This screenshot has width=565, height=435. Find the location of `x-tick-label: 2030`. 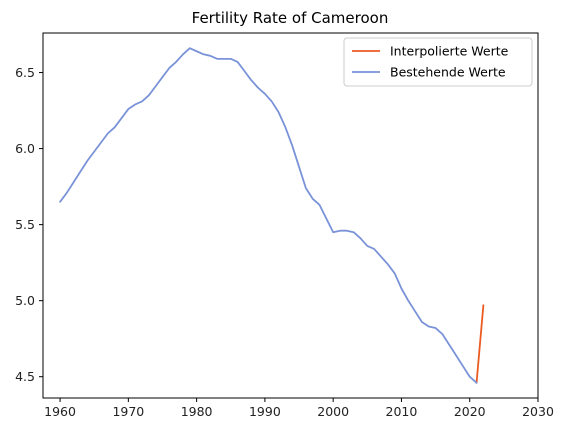

x-tick-label: 2030 is located at coordinates (538, 411).